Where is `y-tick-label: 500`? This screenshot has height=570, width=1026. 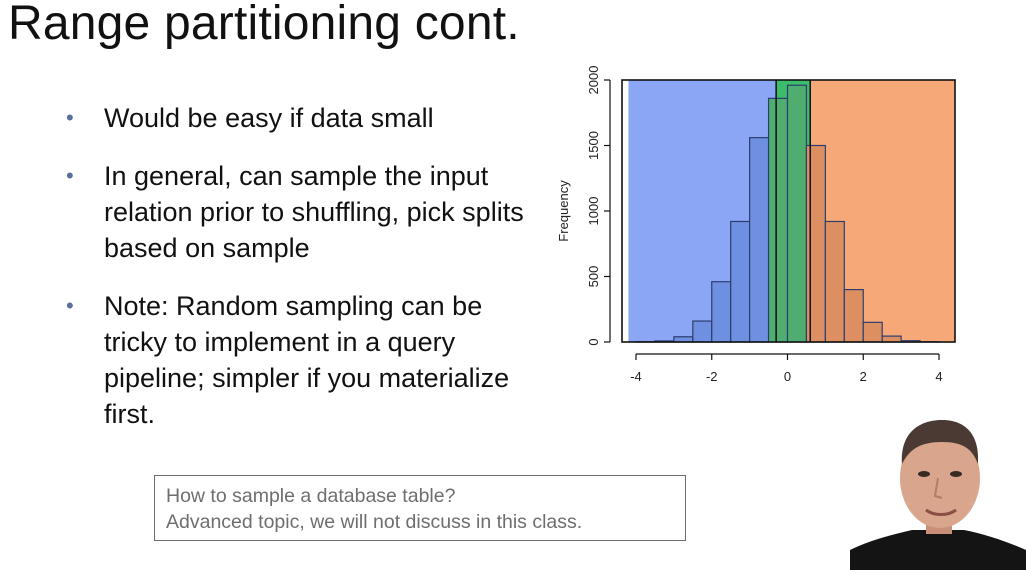 y-tick-label: 500 is located at coordinates (593, 277).